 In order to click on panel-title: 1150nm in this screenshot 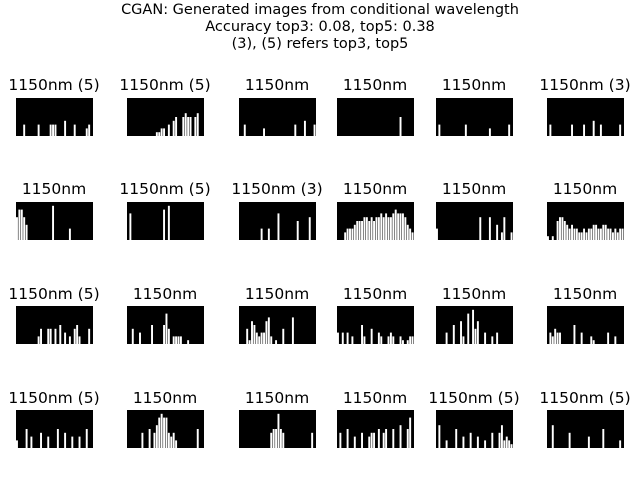, I will do `click(474, 294)`.